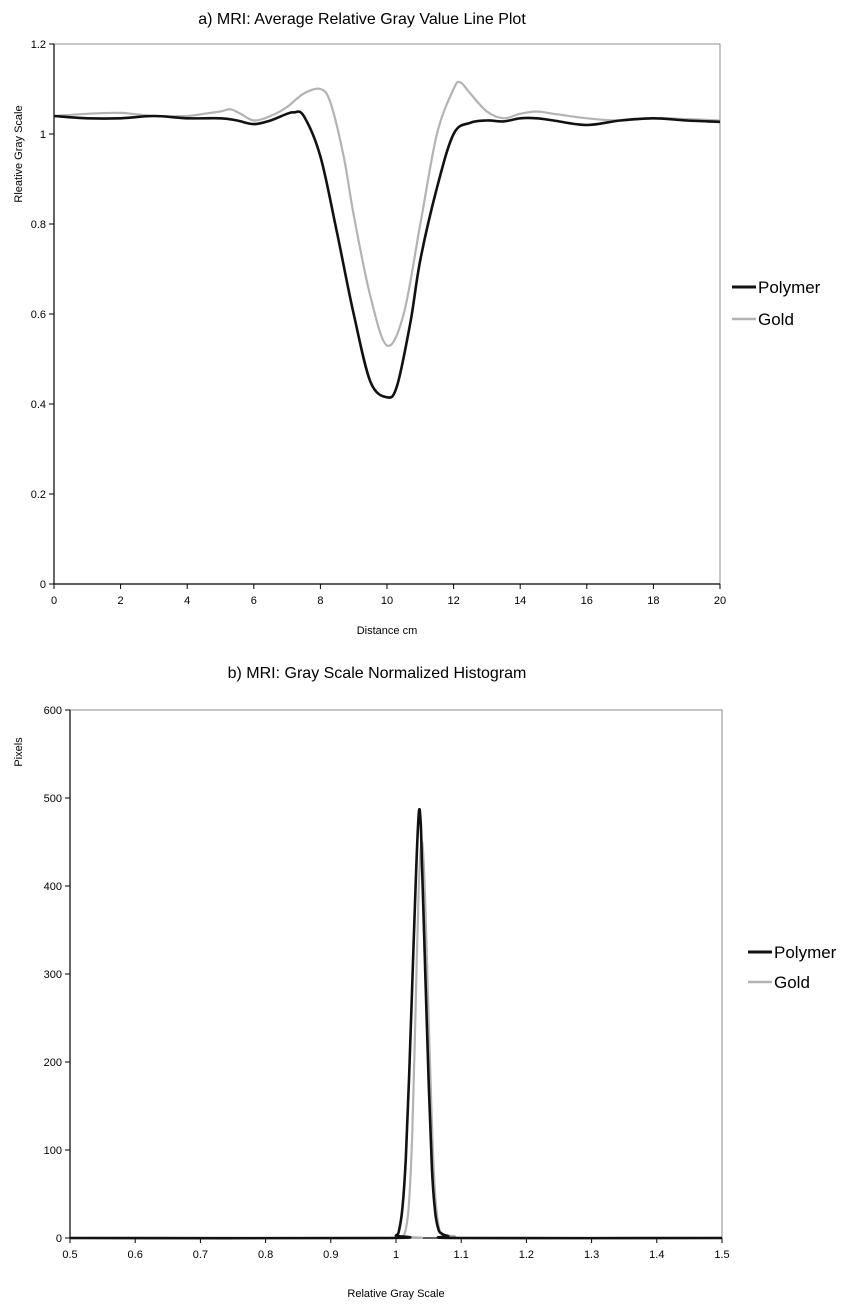 The height and width of the screenshot is (1305, 843). Describe the element at coordinates (38, 315) in the screenshot. I see `y-tick-label: 0.6` at that location.